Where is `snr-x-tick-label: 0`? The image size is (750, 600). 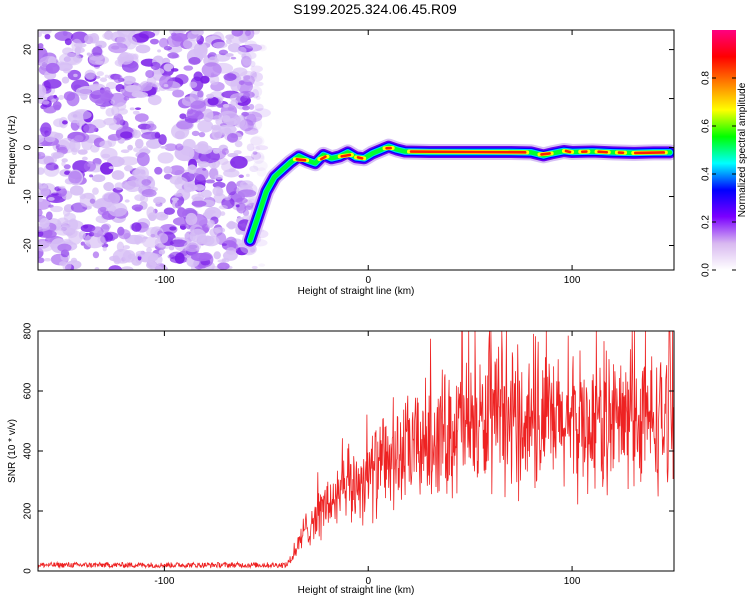
snr-x-tick-label: 0 is located at coordinates (368, 581).